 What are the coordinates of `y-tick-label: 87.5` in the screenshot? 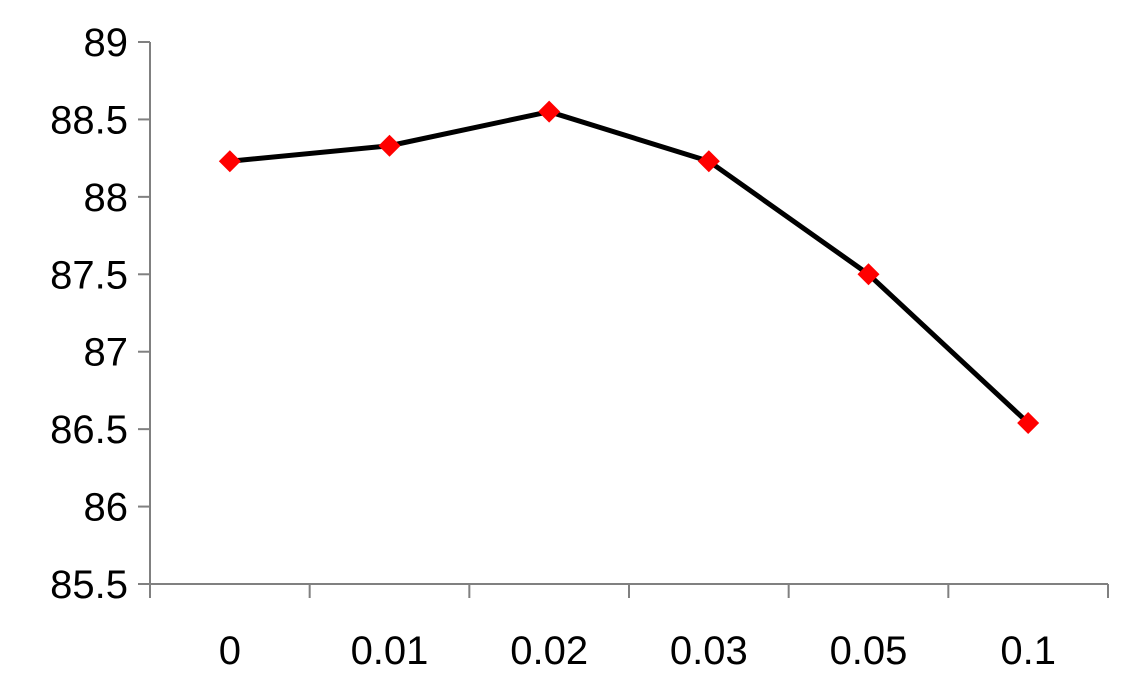 It's located at (89, 275).